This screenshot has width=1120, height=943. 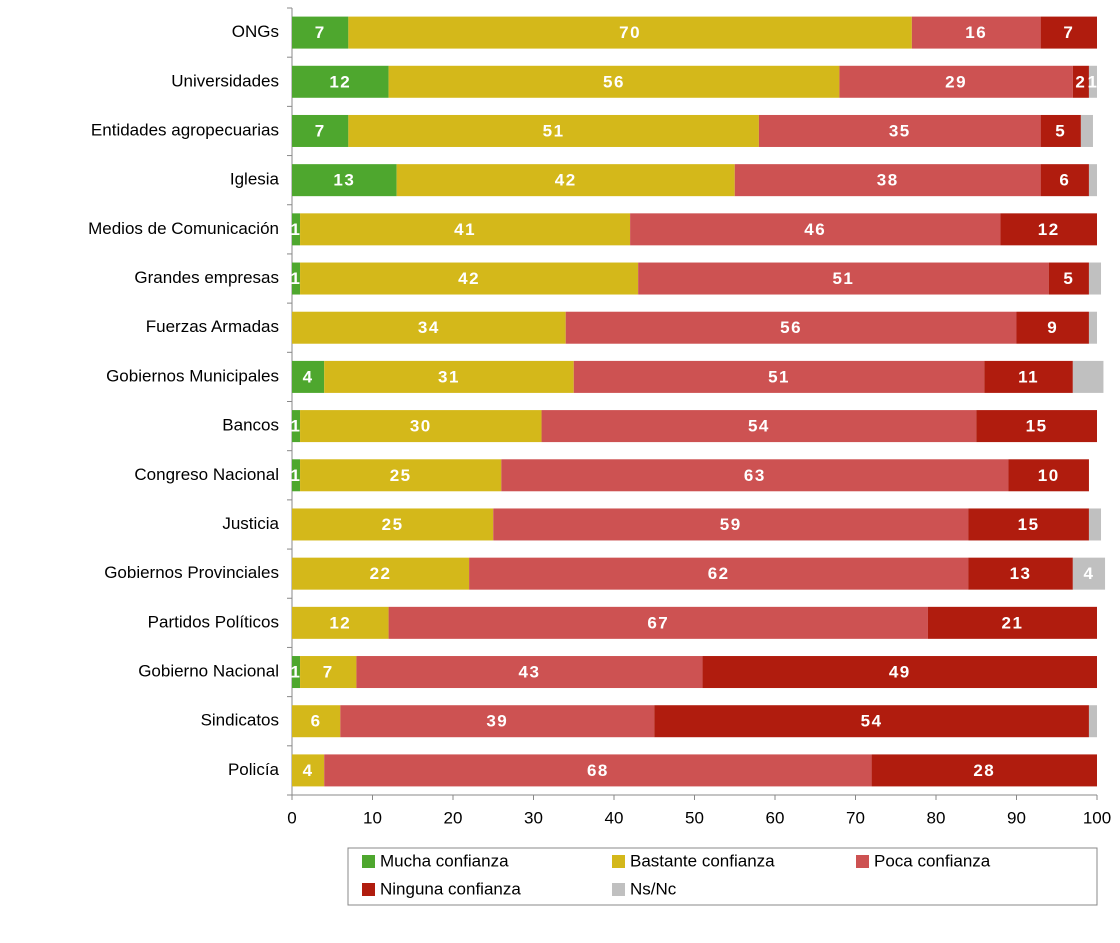 What do you see at coordinates (653, 888) in the screenshot?
I see `legend-label: Ns/Nc` at bounding box center [653, 888].